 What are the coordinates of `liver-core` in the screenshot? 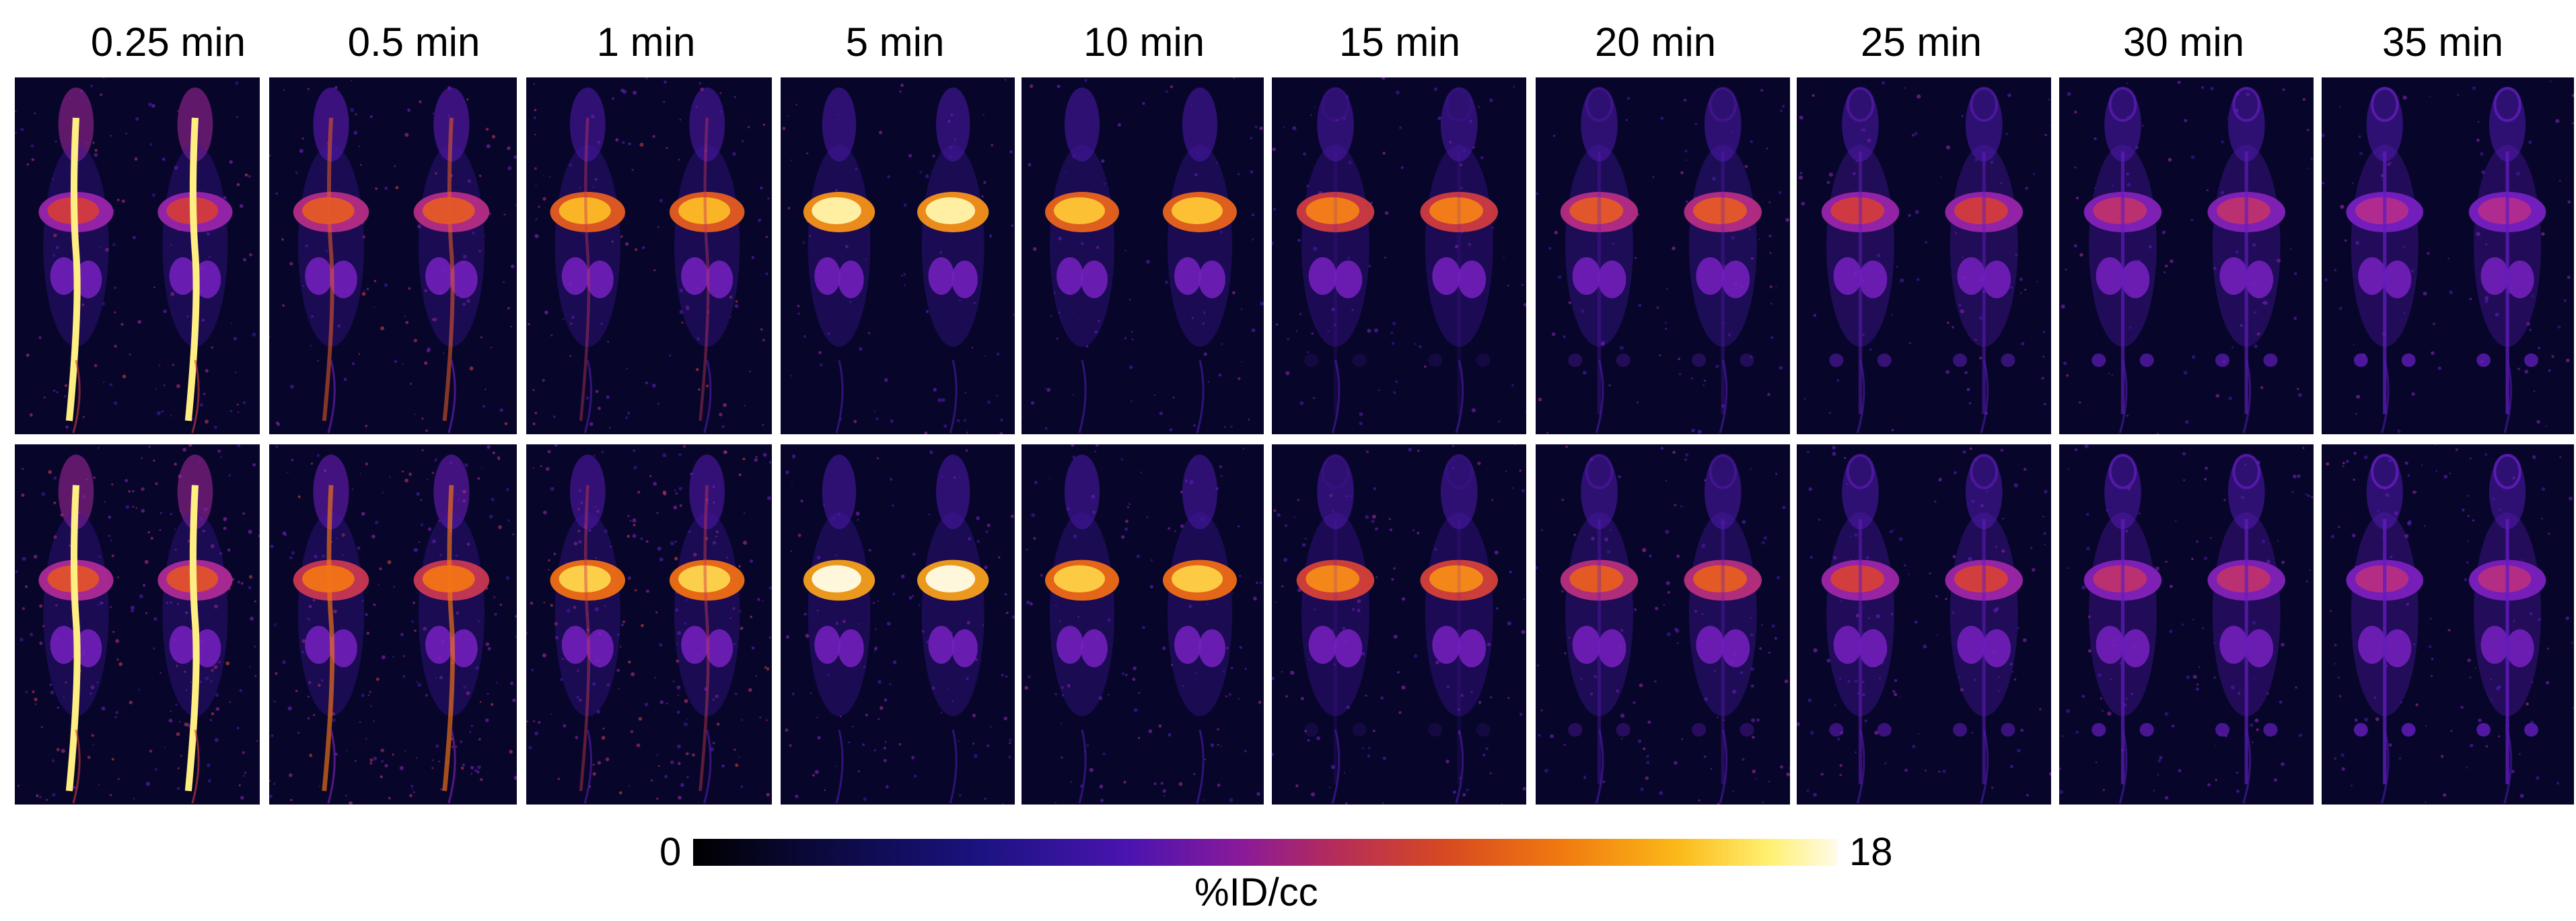 It's located at (2120, 210).